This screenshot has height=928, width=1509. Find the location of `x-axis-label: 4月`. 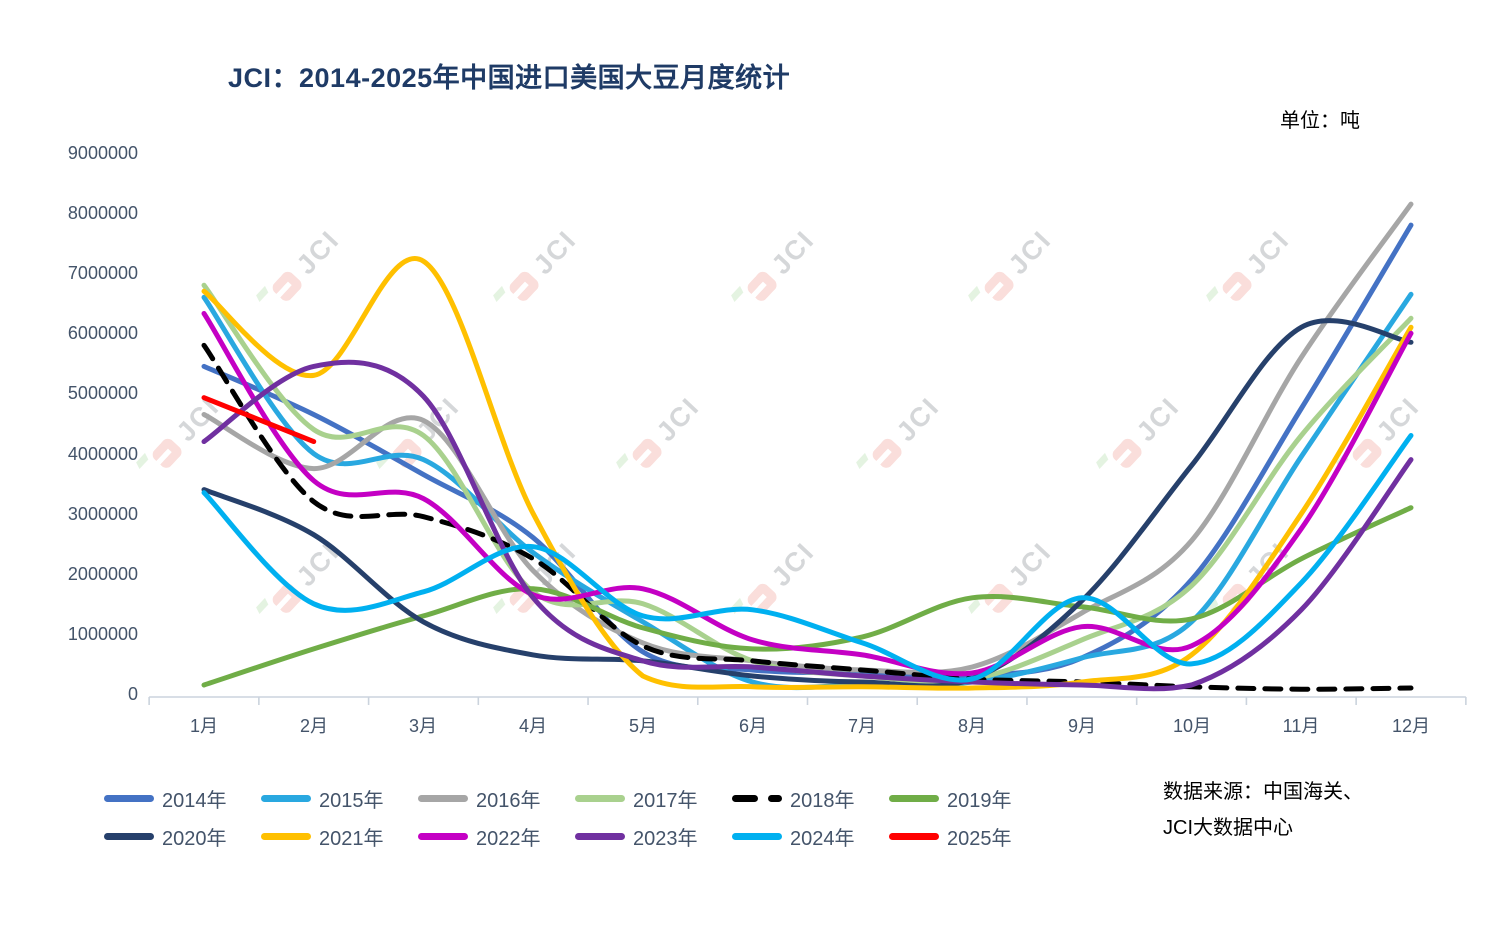

x-axis-label: 4月 is located at coordinates (532, 726).